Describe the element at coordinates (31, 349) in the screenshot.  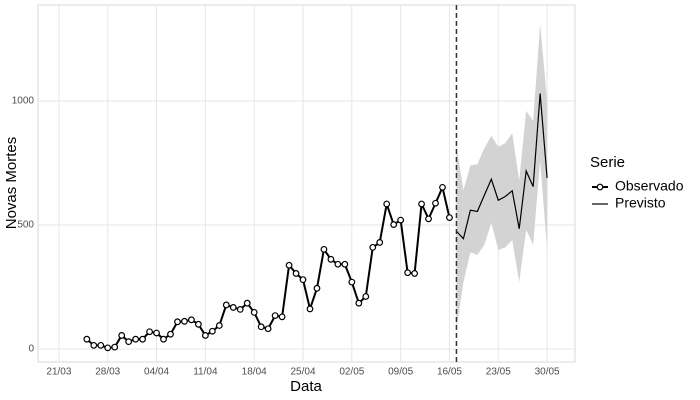
I see `y-tick-label: 0` at that location.